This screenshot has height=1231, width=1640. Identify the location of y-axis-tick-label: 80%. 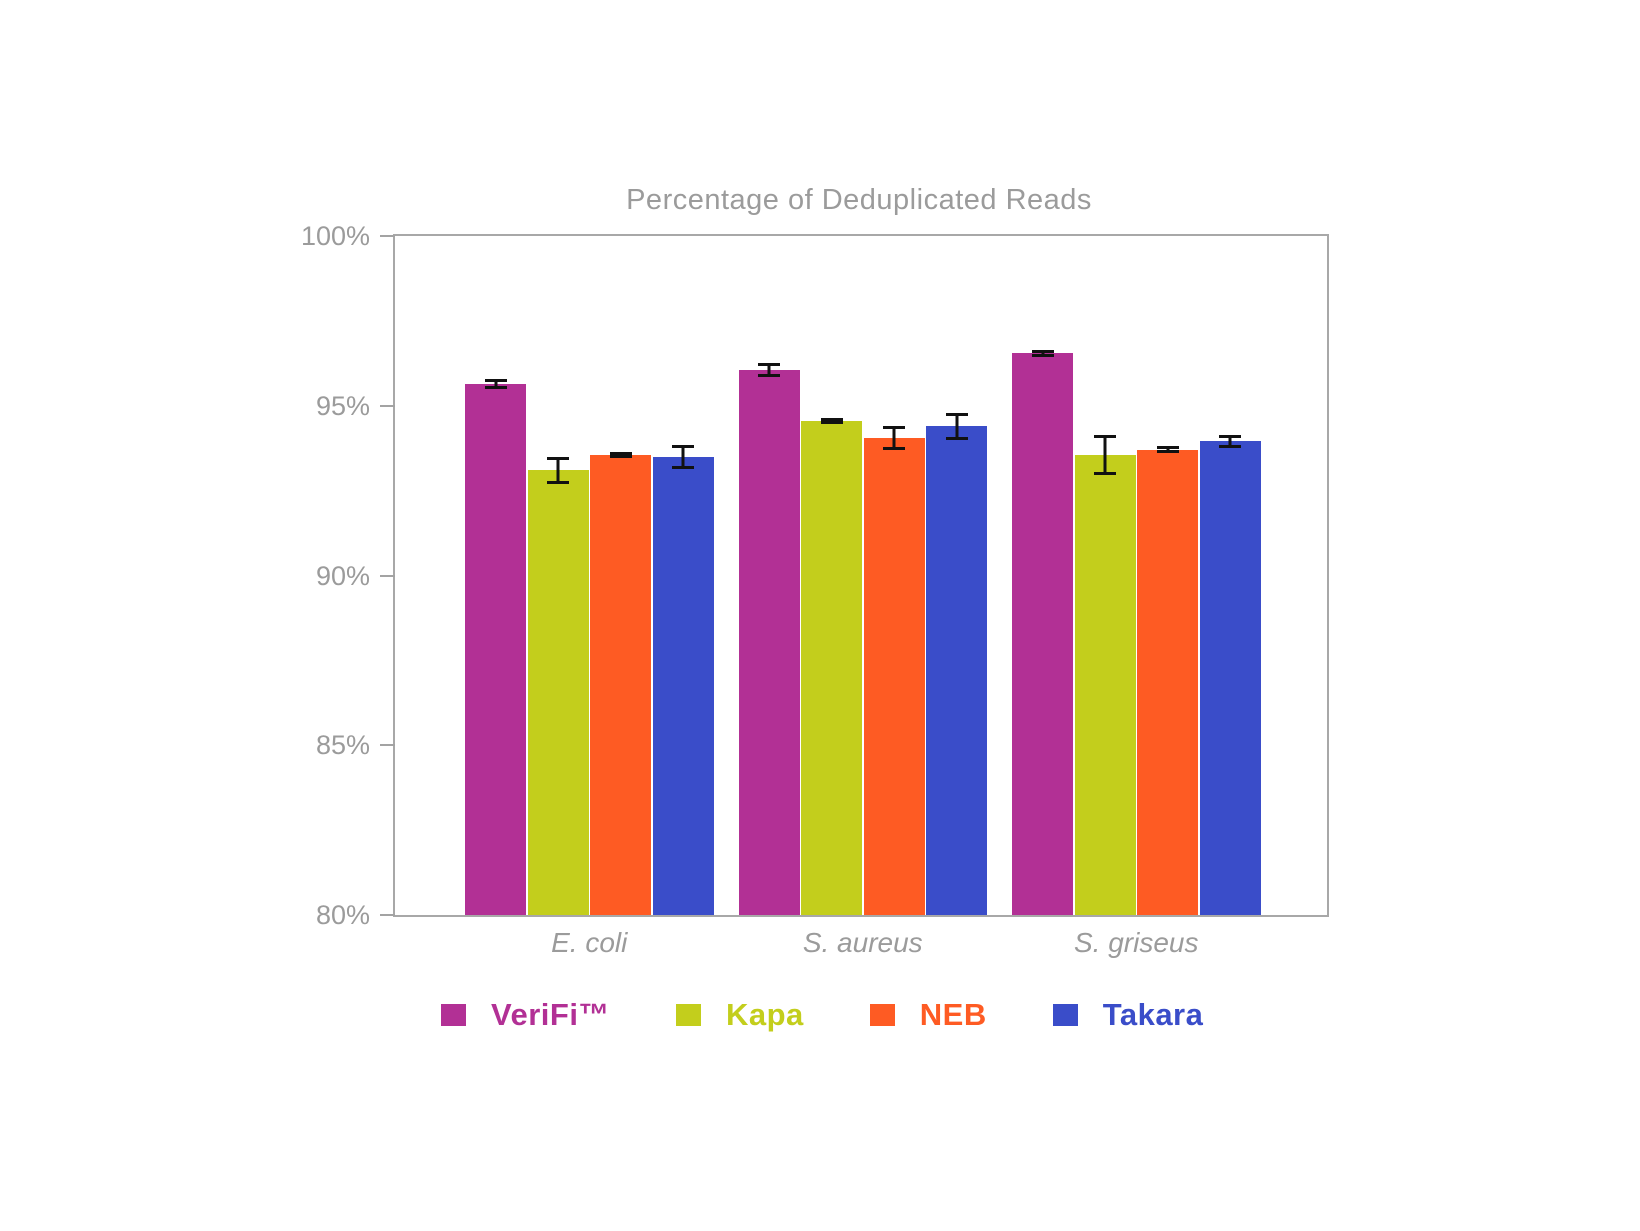
(342, 915).